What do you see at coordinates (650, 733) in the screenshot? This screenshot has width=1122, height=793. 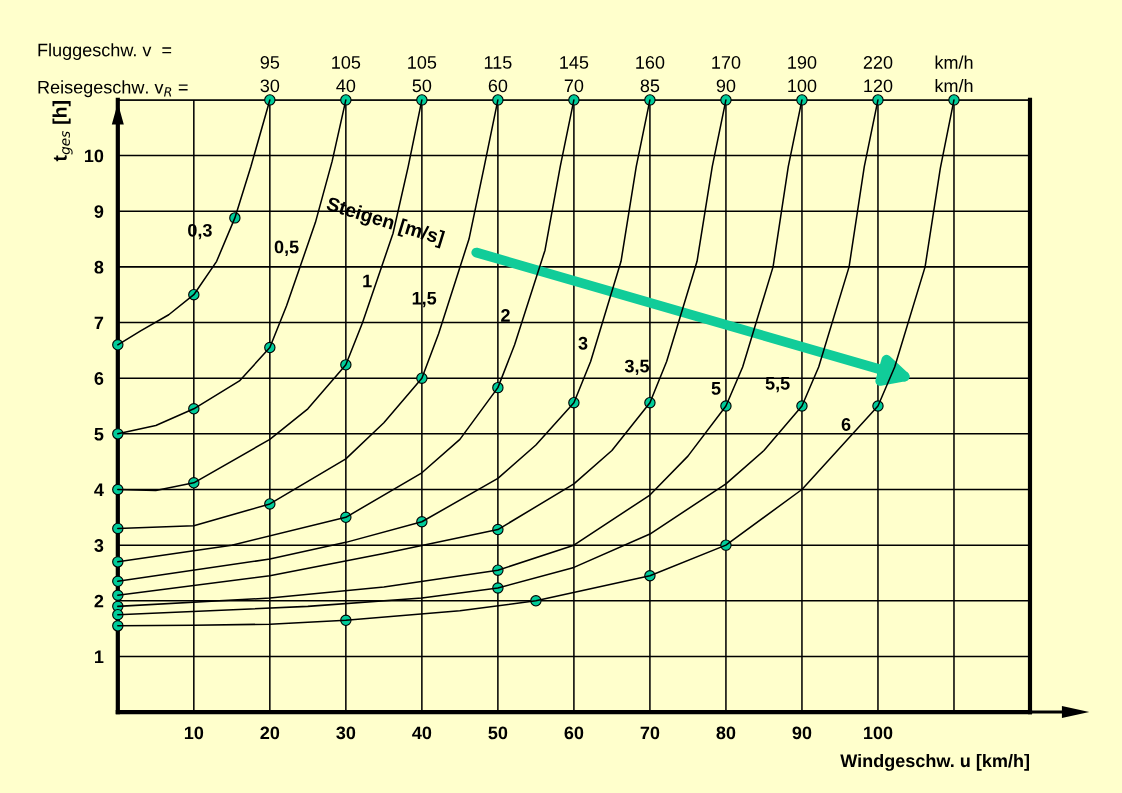 I see `x-tick-label: 70` at bounding box center [650, 733].